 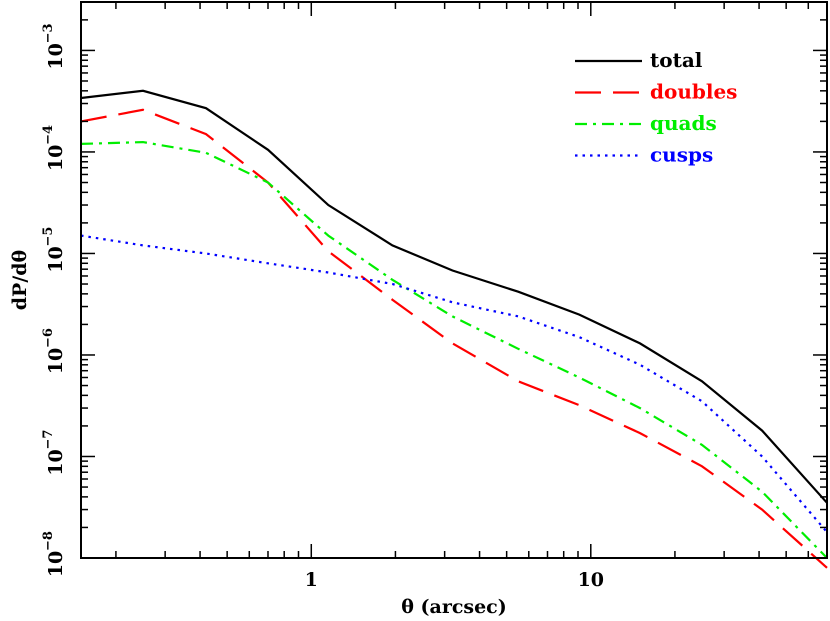 I want to click on y-tick-label: 10−4, so click(x=54, y=148).